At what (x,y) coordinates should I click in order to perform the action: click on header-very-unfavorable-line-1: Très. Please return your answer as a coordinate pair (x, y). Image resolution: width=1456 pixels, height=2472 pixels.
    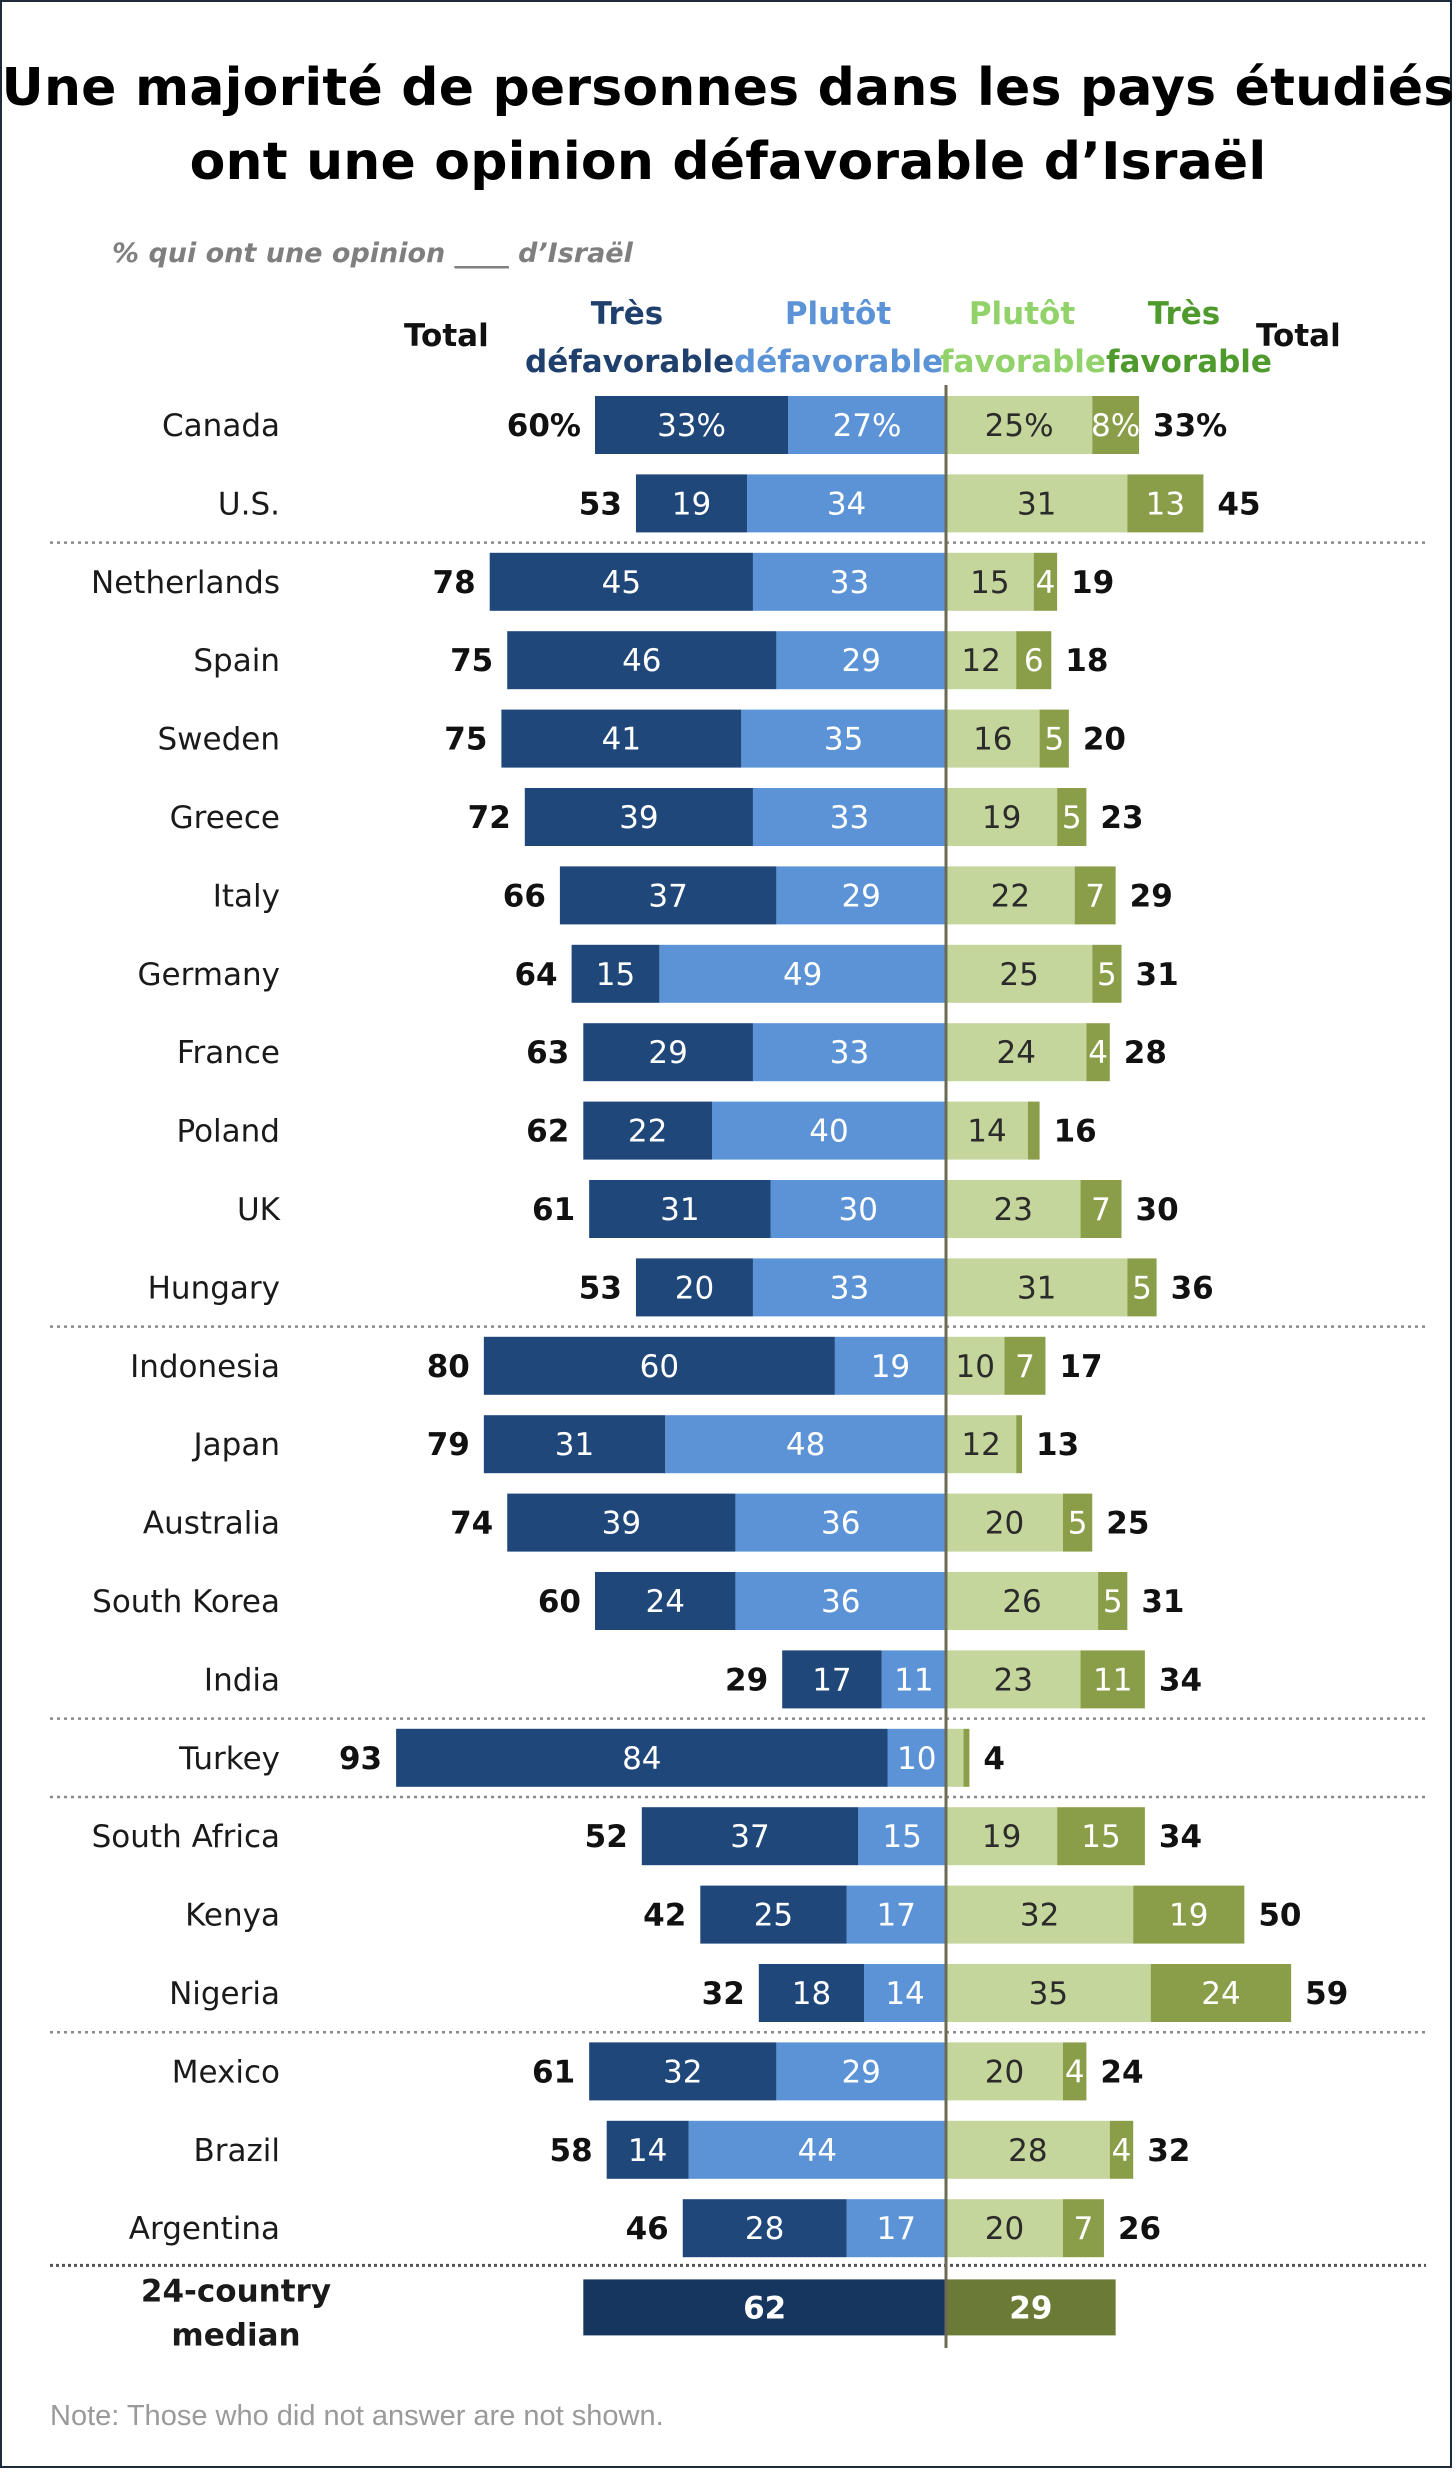
    Looking at the image, I should click on (627, 314).